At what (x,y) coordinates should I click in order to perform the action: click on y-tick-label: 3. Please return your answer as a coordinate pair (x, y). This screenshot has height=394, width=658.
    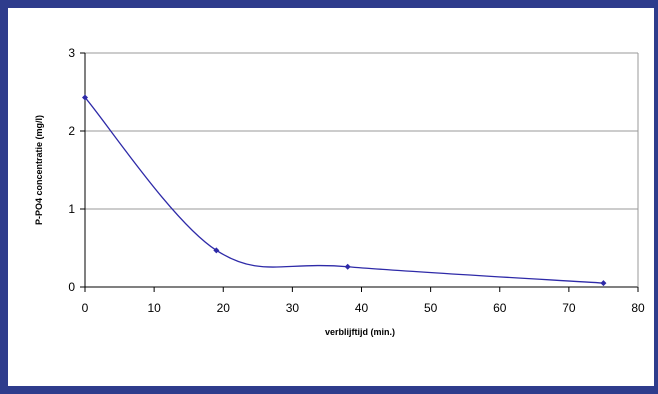
    Looking at the image, I should click on (71, 53).